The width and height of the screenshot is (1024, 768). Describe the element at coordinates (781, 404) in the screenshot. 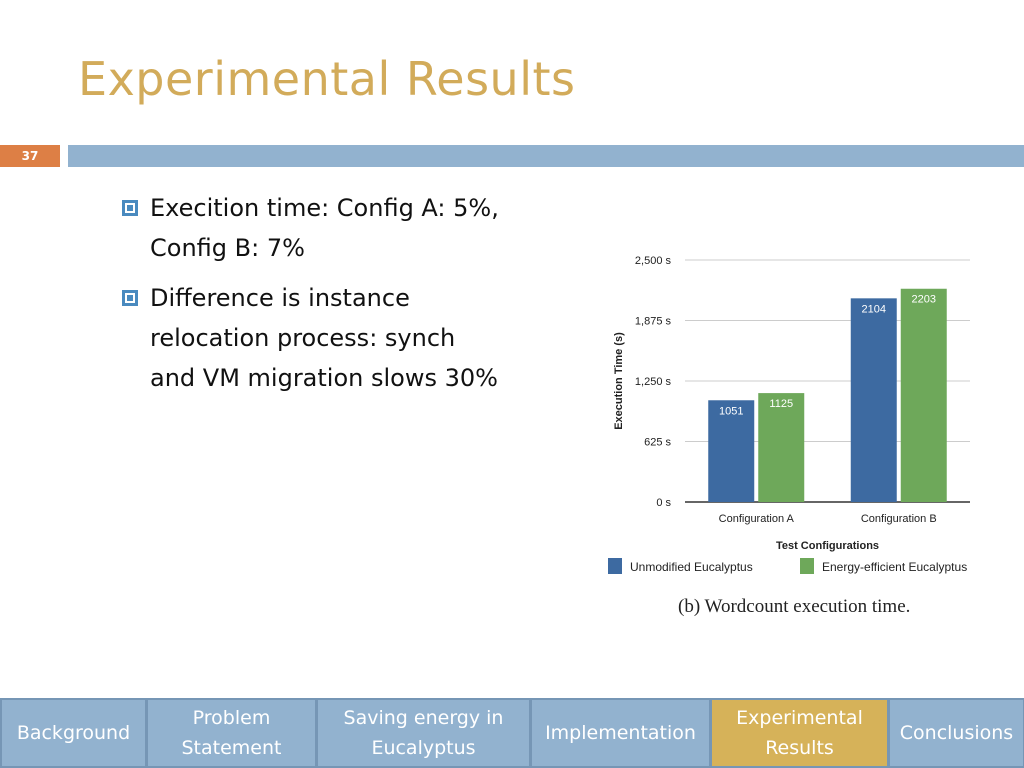

I see `bar-data-label: 1125` at that location.